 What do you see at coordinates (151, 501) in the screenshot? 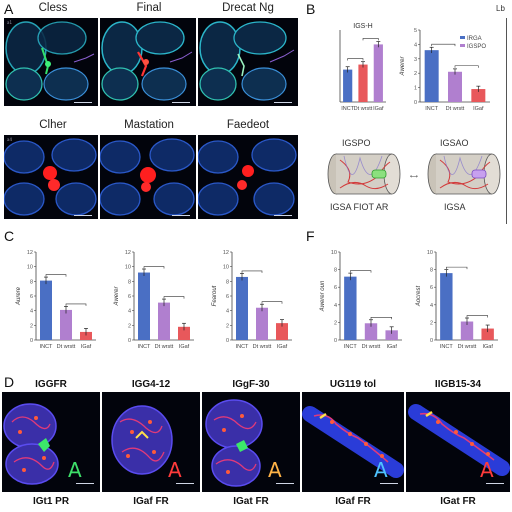
I see `panelD-footer-2: IGaf FR` at bounding box center [151, 501].